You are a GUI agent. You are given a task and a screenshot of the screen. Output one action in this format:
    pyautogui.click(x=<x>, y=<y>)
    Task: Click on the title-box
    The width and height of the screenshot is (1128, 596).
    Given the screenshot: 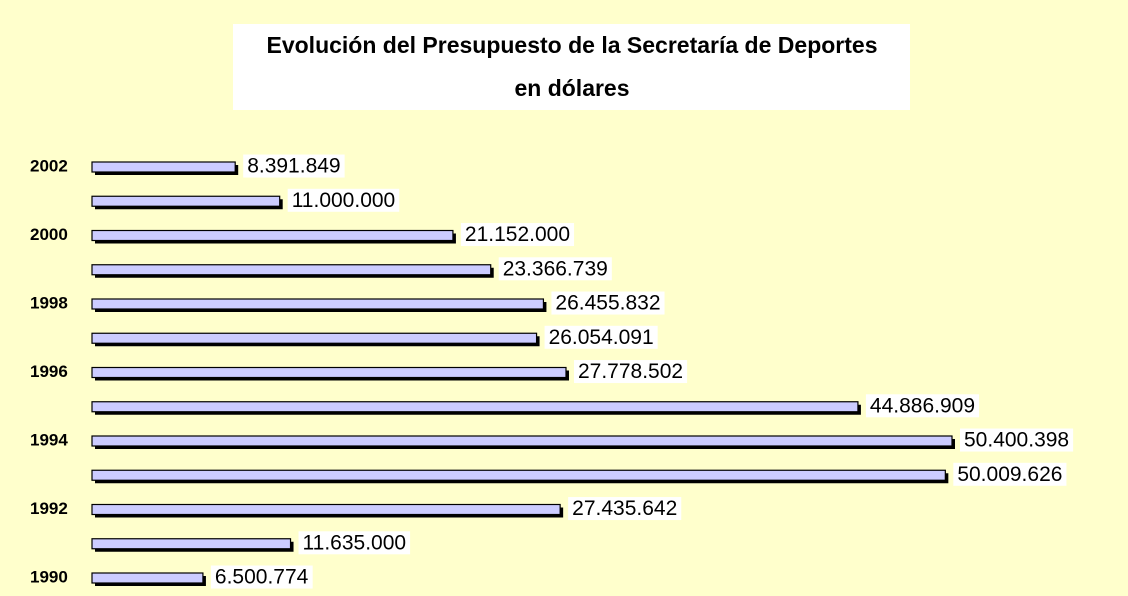 What is the action you would take?
    pyautogui.click(x=571, y=67)
    